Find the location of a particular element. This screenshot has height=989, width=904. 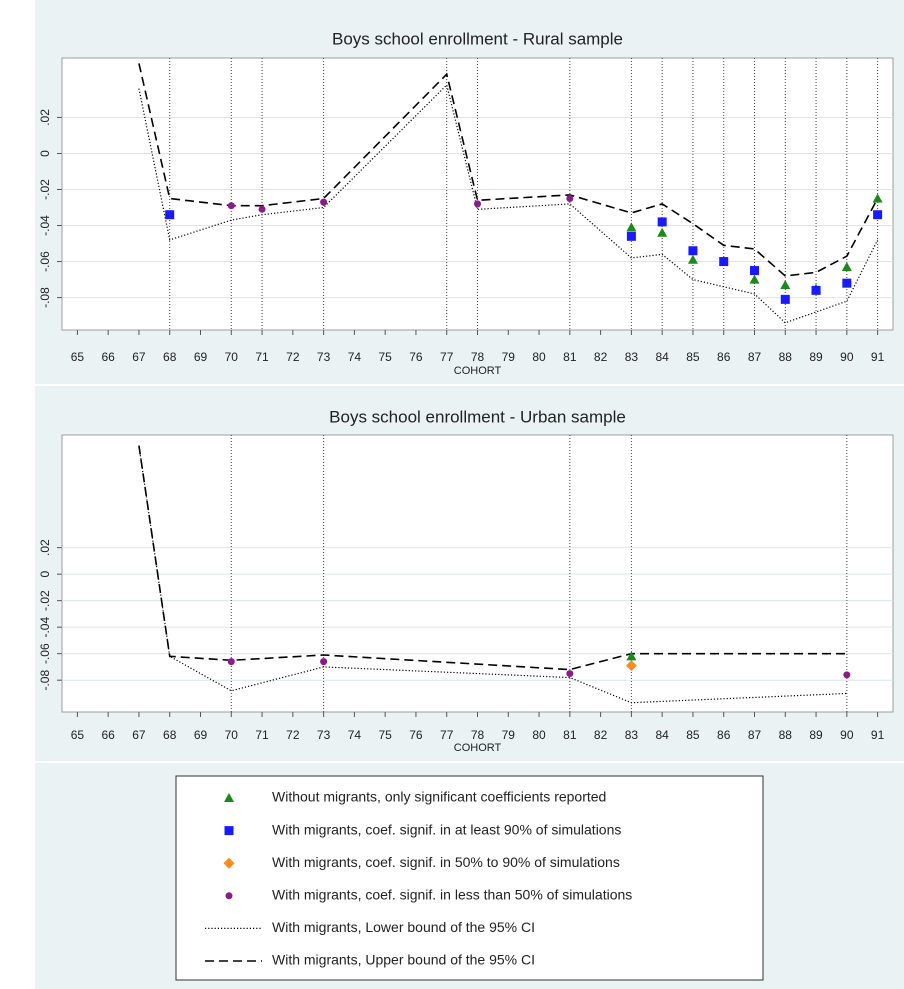

chart-title: Boys school enrollment - Urban sample is located at coordinates (477, 416).